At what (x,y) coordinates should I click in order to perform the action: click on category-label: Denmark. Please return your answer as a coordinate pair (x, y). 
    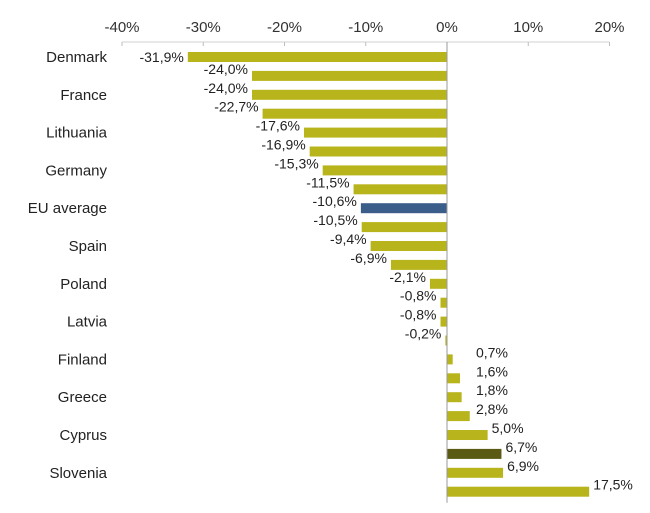
    Looking at the image, I should click on (76, 57).